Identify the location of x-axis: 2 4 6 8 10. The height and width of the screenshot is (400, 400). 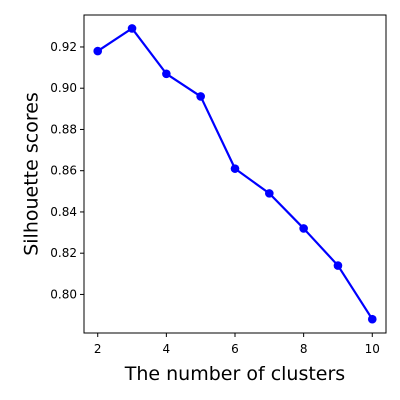
(237, 344).